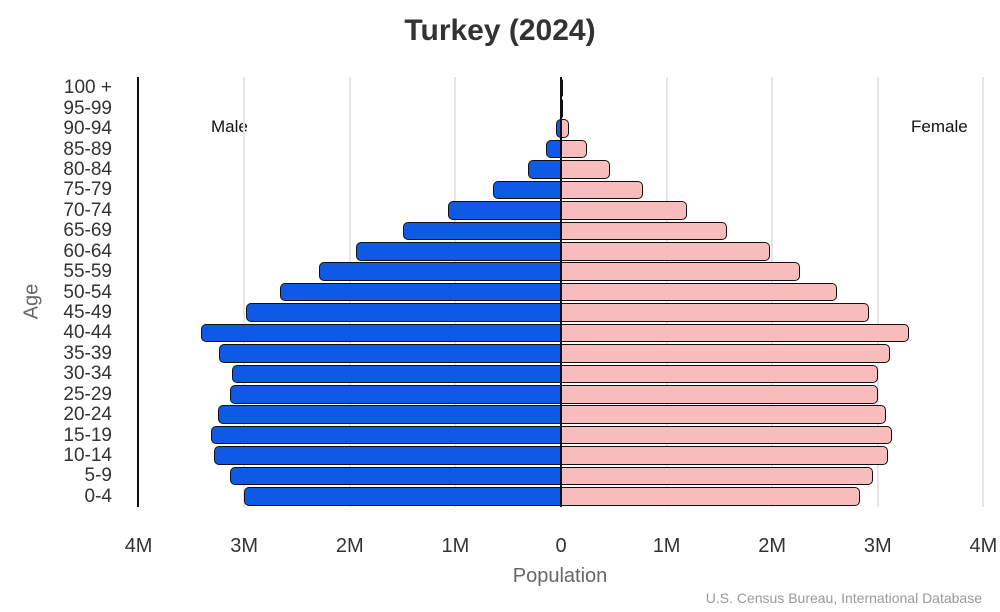 The width and height of the screenshot is (1000, 612). What do you see at coordinates (87, 394) in the screenshot?
I see `age-group-label: 25-29` at bounding box center [87, 394].